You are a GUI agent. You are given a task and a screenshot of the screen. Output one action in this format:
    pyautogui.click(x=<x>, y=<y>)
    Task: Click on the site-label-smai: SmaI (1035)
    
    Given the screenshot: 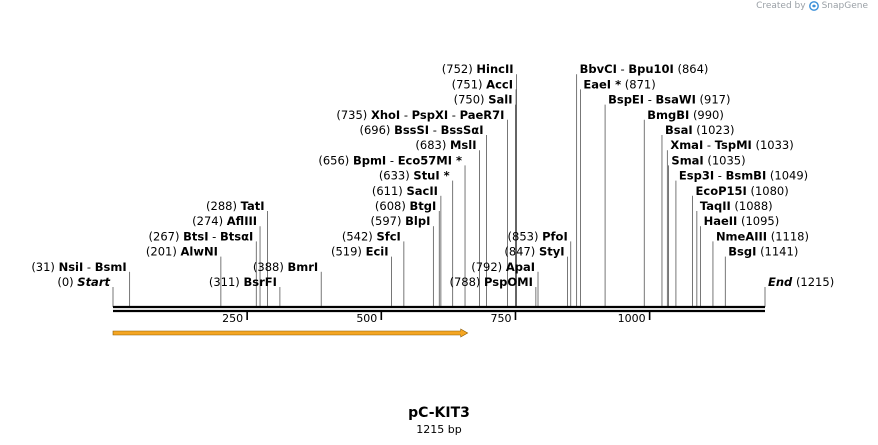 What is the action you would take?
    pyautogui.click(x=708, y=160)
    